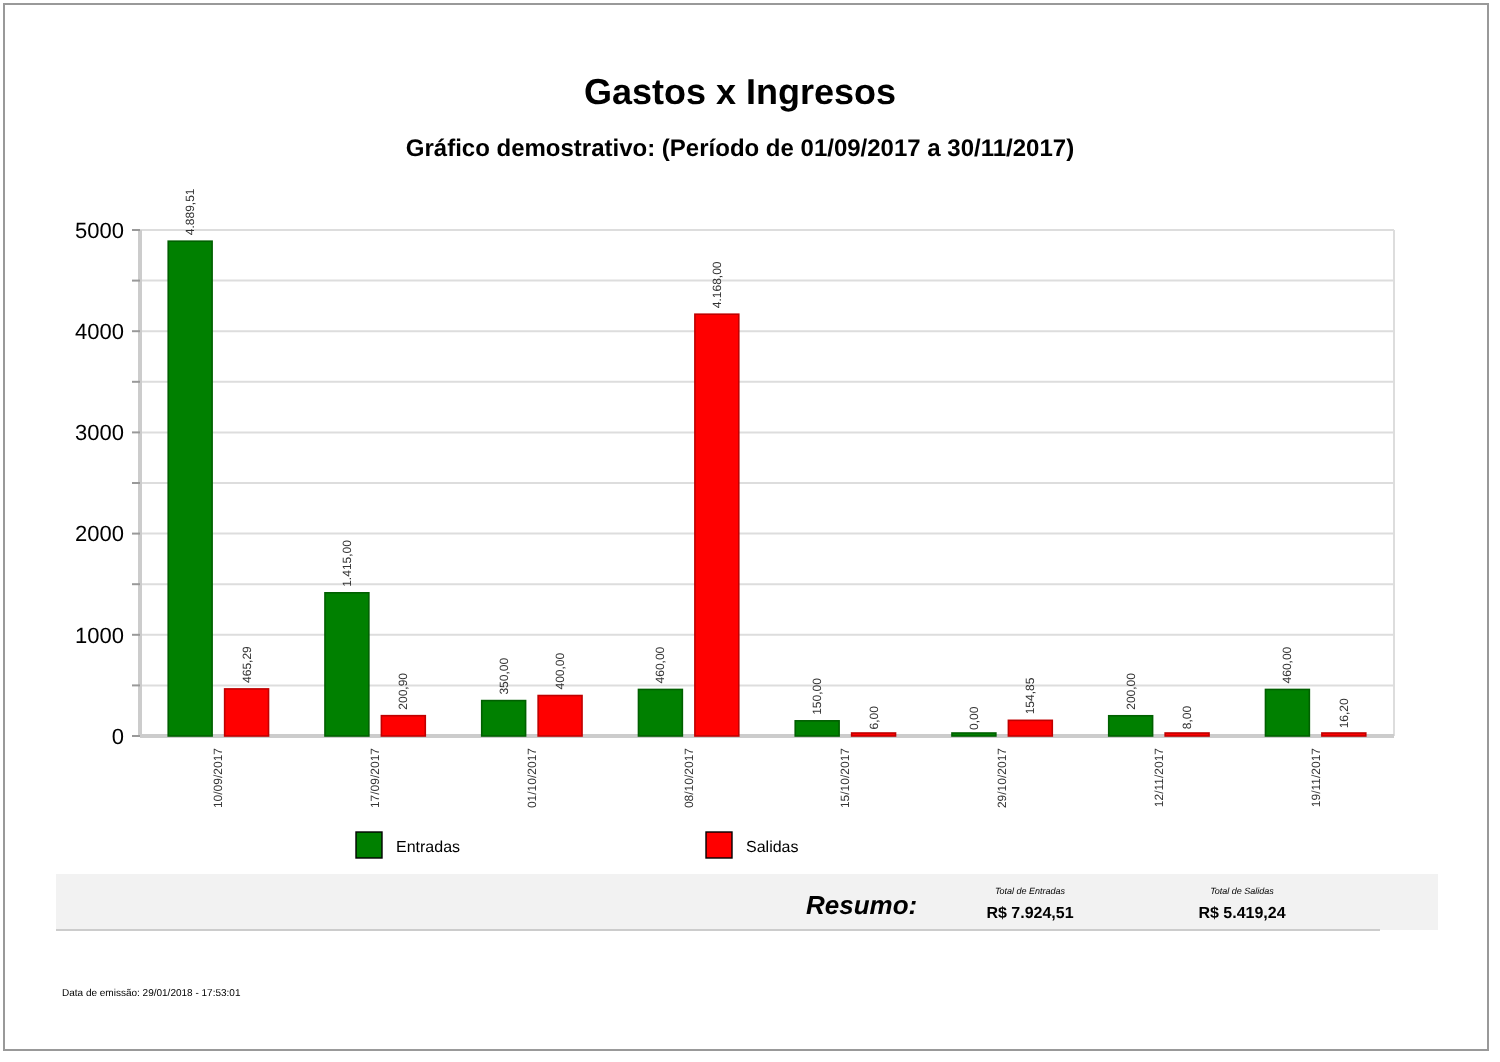  What do you see at coordinates (740, 148) in the screenshot?
I see `chart-subtitle: Gráfico demostrativo: (Período de 01/09/2017 a 30/11/2017)` at bounding box center [740, 148].